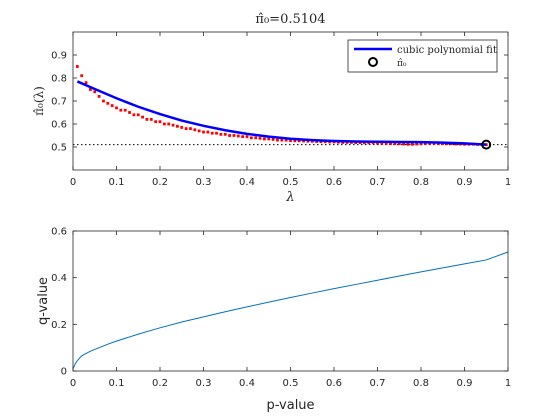 Image resolution: width=560 pixels, height=420 pixels. I want to click on y-tick-label: 0.8, so click(59, 79).